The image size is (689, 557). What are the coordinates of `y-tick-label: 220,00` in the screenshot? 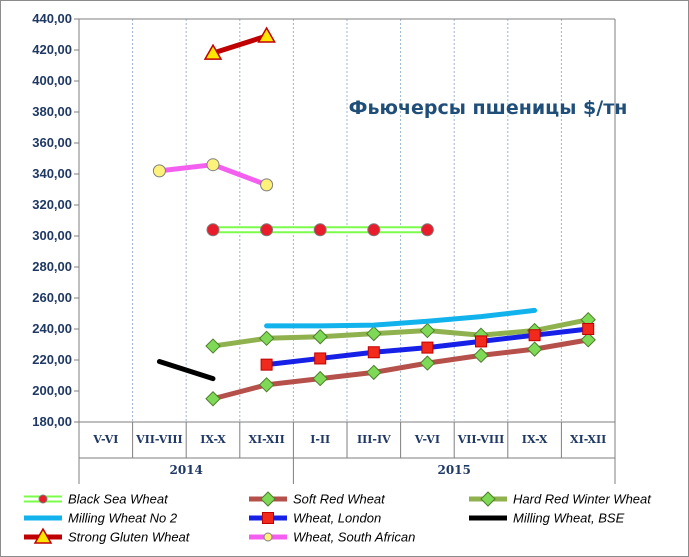 It's located at (52, 359).